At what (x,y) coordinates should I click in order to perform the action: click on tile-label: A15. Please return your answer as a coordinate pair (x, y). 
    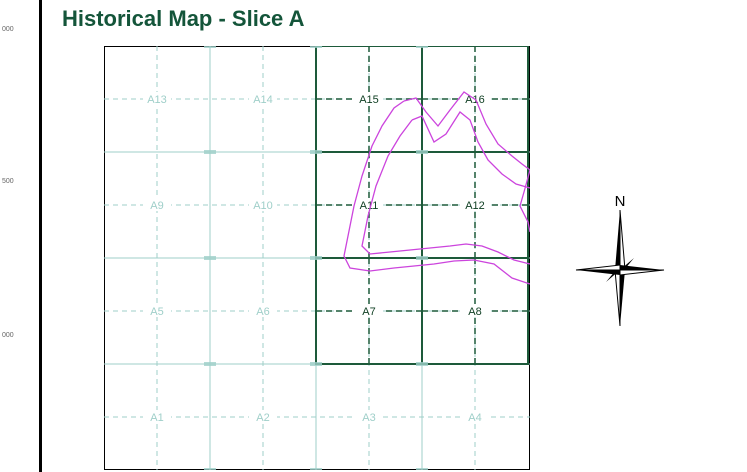
    Looking at the image, I should click on (369, 100).